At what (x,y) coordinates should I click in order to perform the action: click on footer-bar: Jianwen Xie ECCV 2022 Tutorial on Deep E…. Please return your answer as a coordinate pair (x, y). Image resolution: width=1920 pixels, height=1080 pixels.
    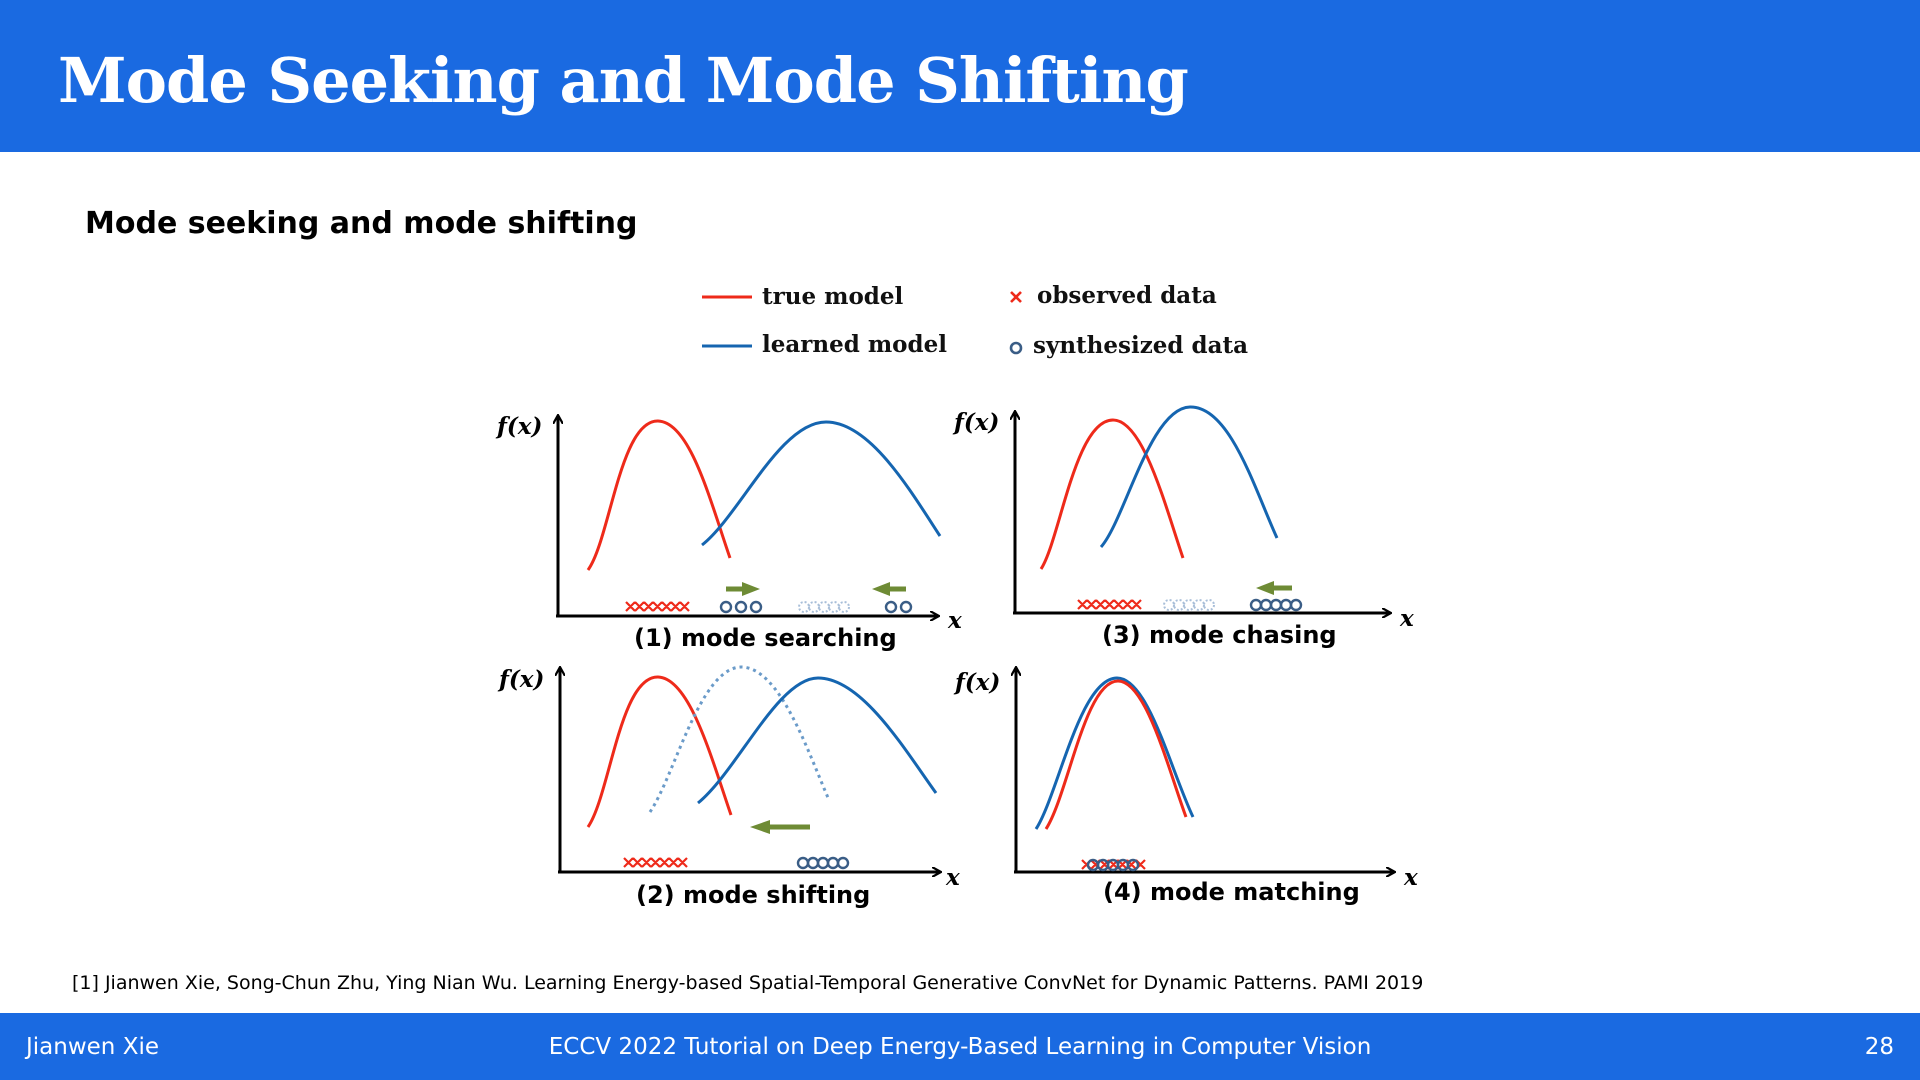
    Looking at the image, I should click on (960, 1046).